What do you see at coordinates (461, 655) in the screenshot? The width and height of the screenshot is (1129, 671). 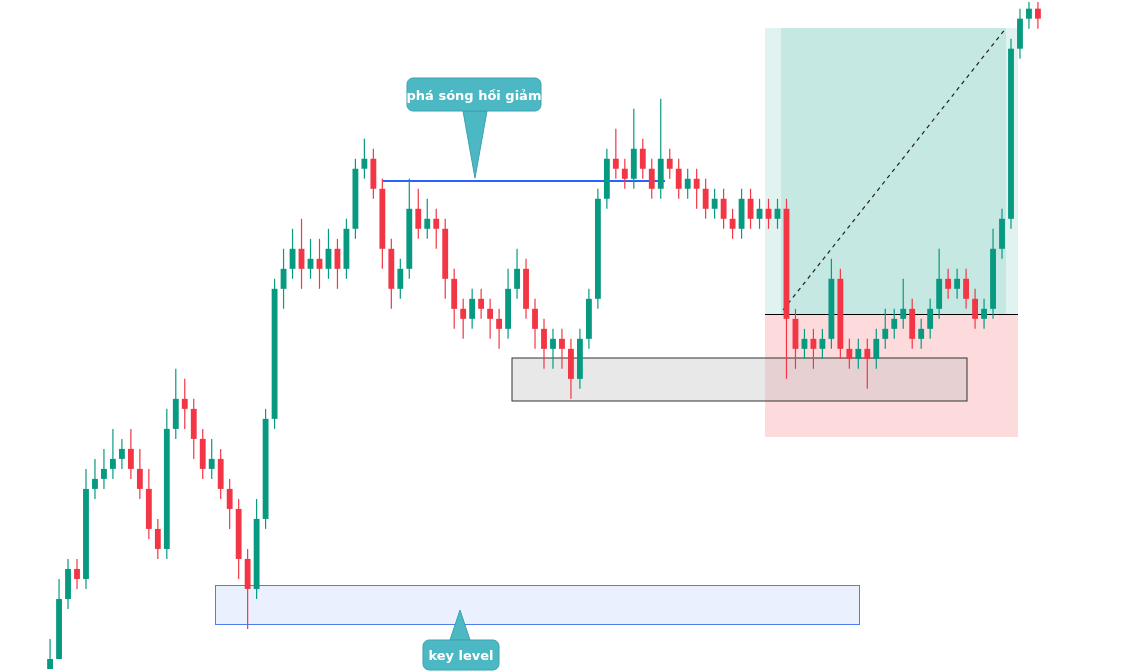 I see `annotation: key level` at bounding box center [461, 655].